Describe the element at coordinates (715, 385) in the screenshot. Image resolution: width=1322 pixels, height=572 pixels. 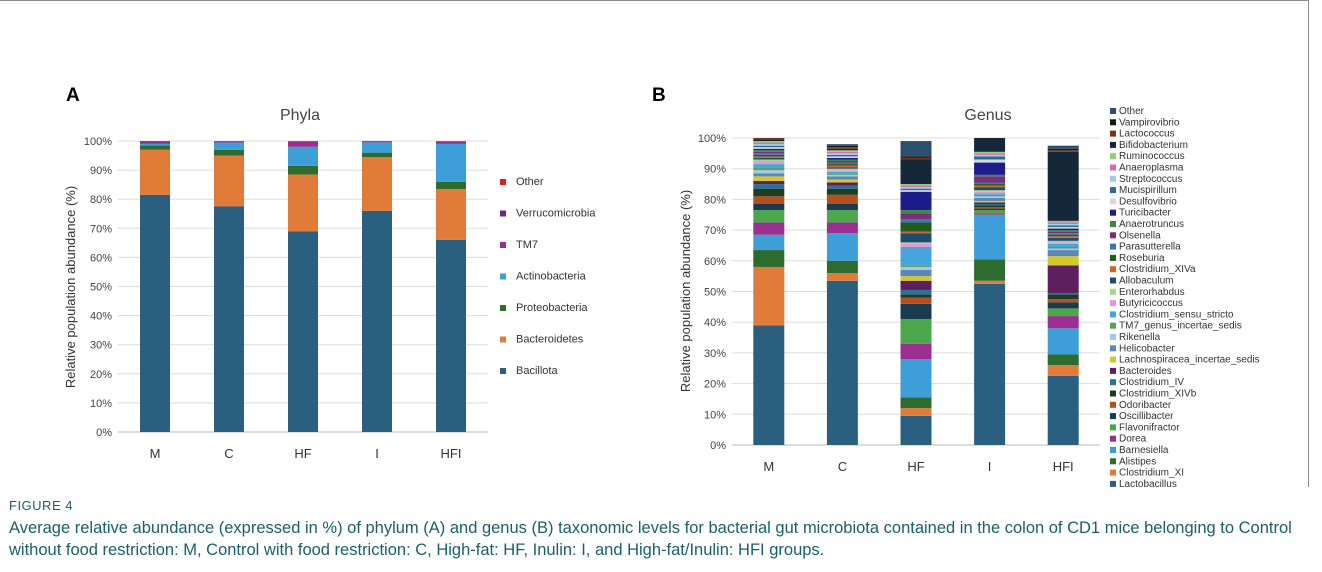
I see `genus-ytick-label: 20%` at that location.